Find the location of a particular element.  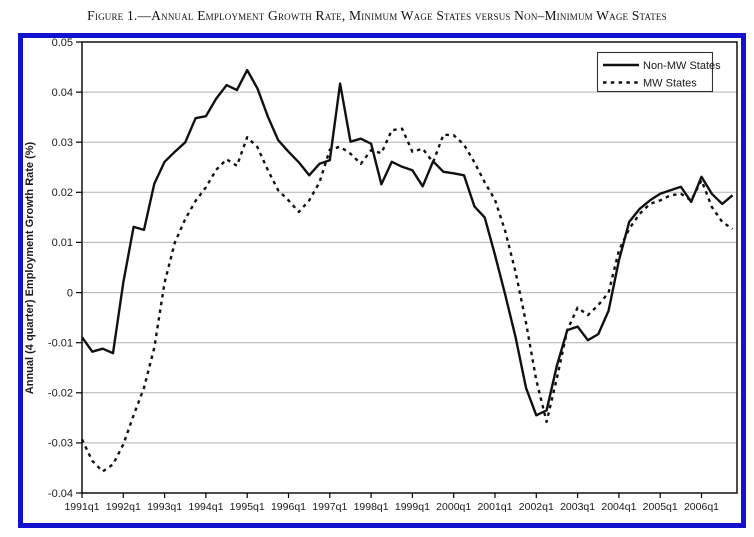

y-tick-label: 0.02 is located at coordinates (62, 193).